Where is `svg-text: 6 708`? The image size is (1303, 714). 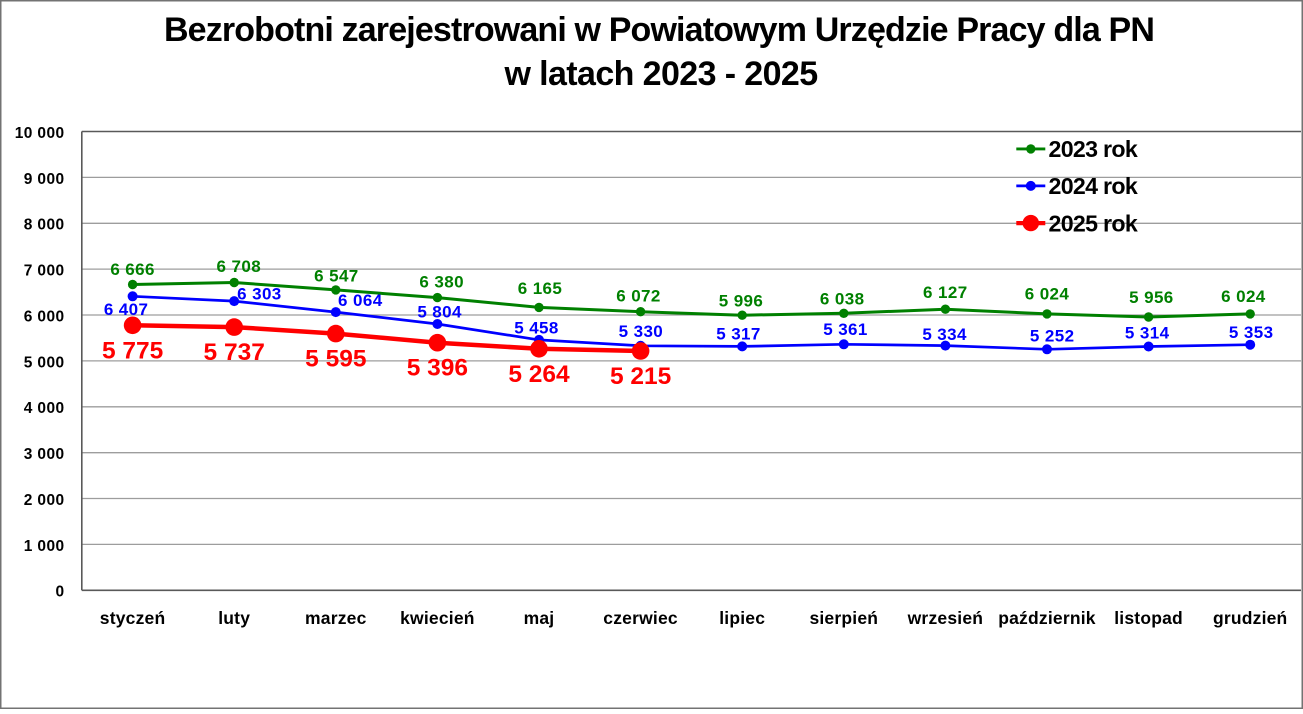 svg-text: 6 708 is located at coordinates (239, 266).